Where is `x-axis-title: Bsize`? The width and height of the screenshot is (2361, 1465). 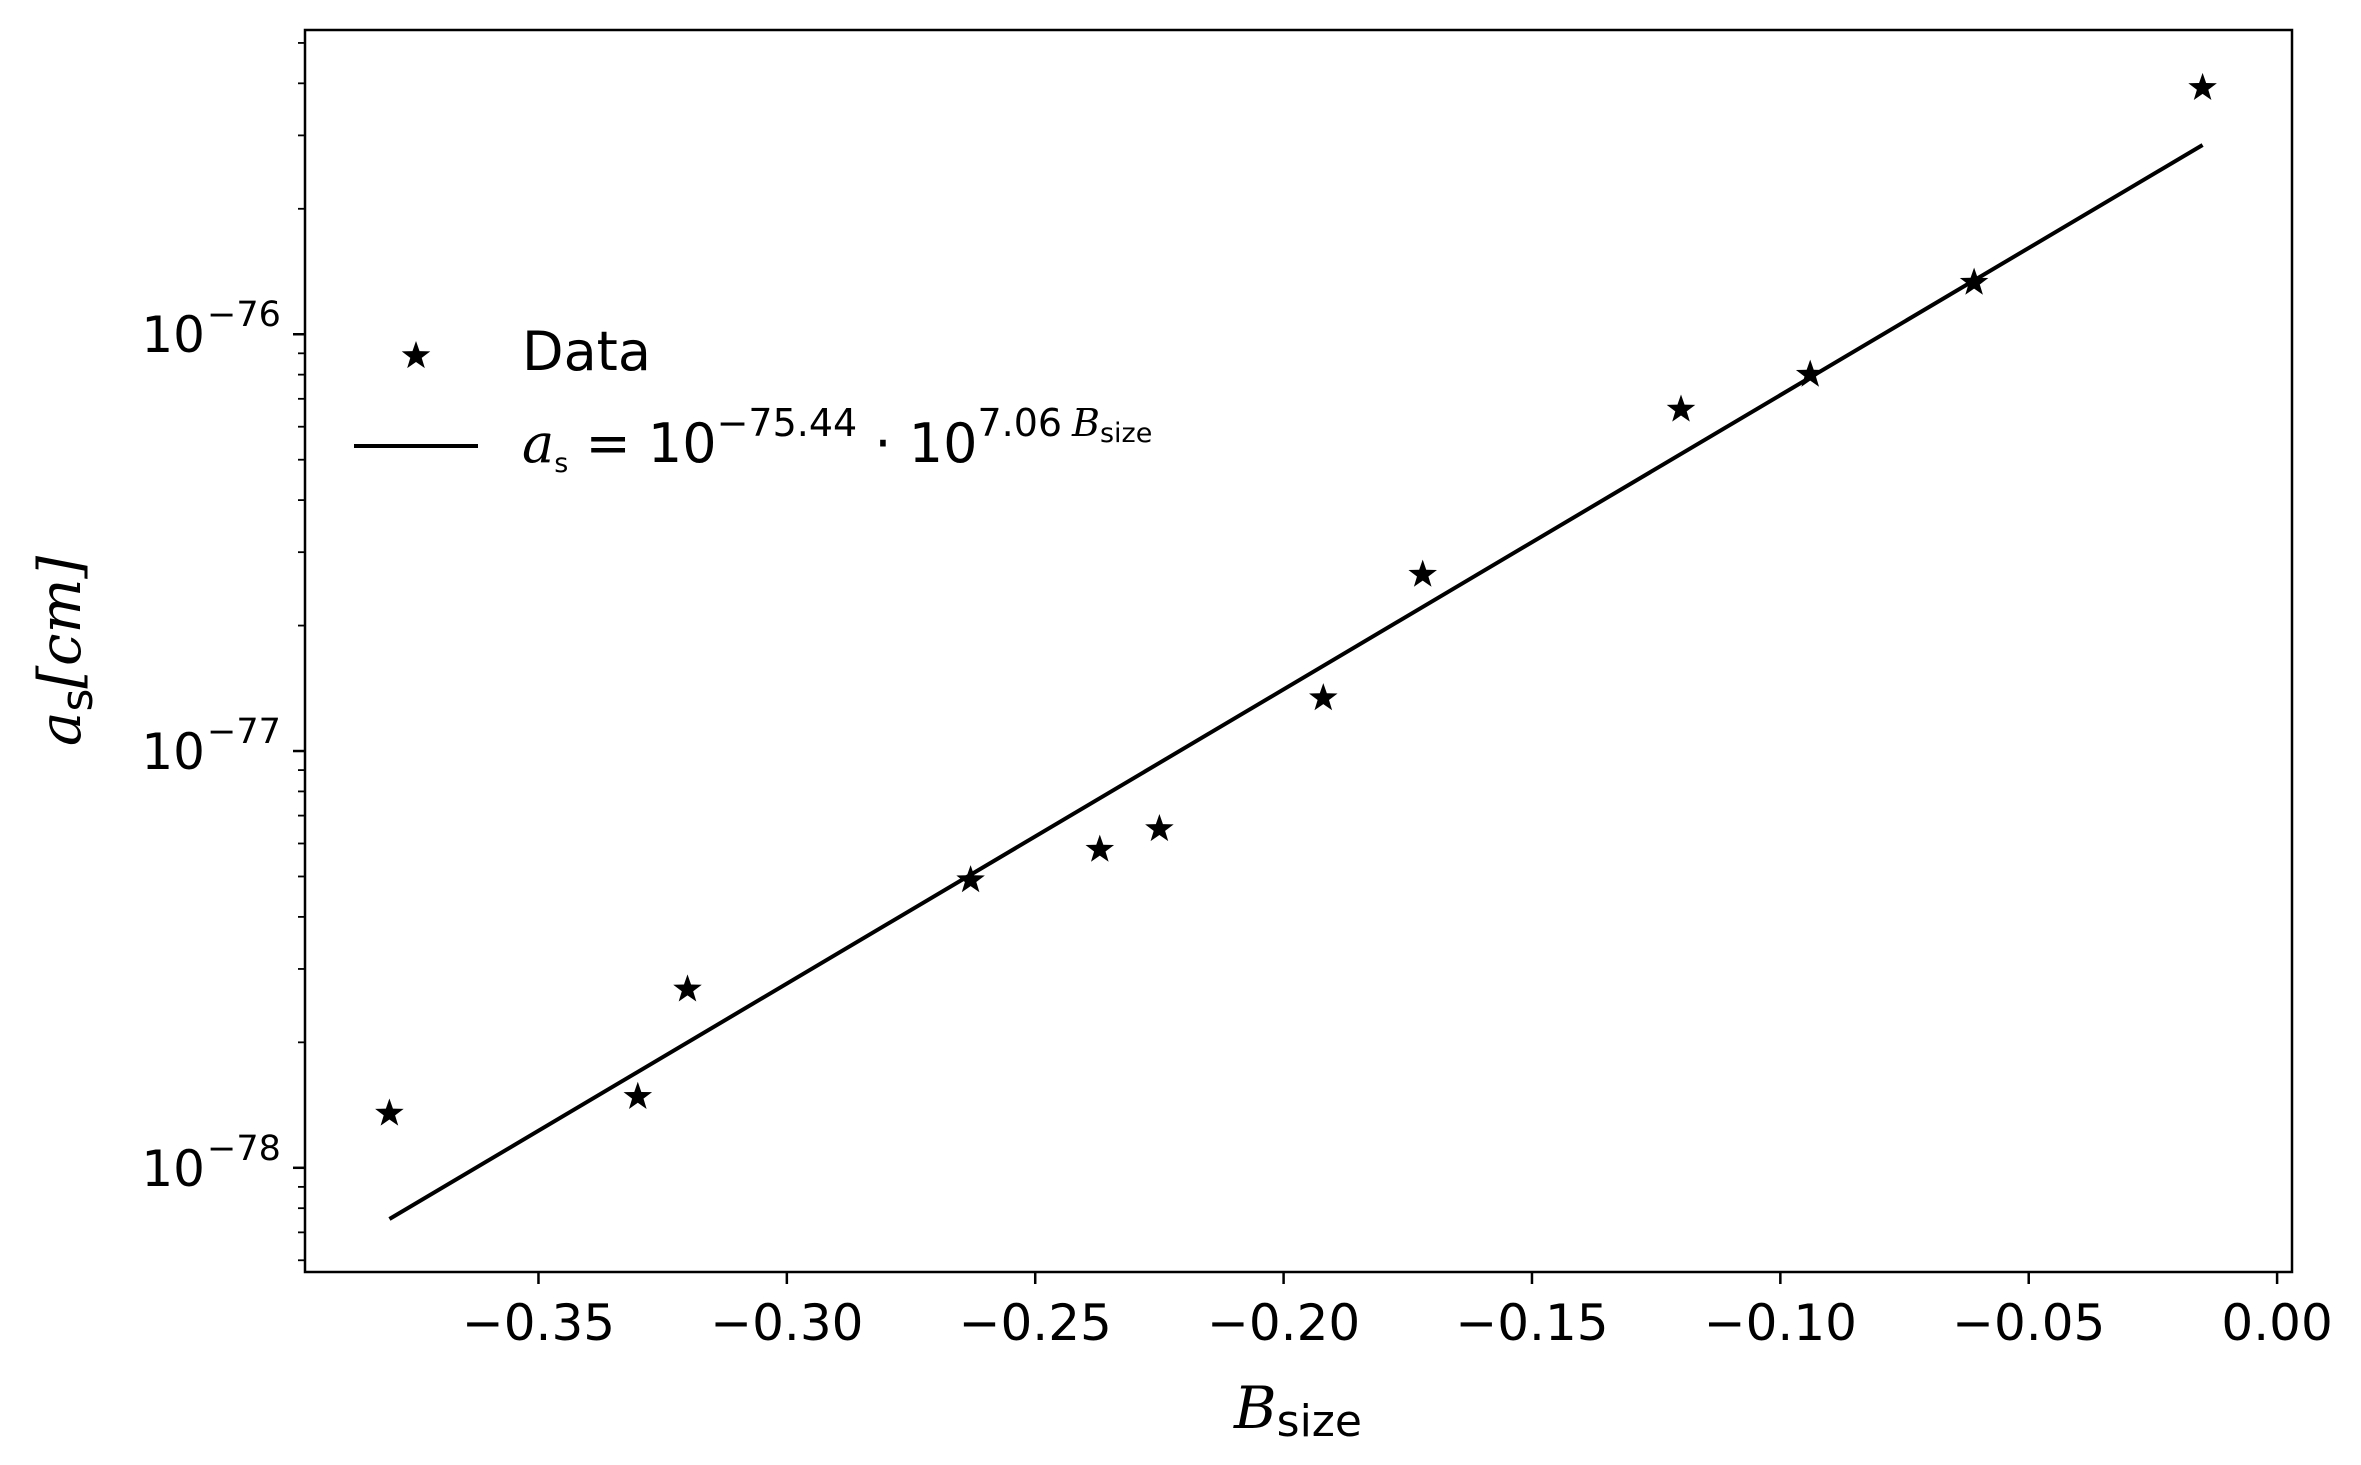 x-axis-title: Bsize is located at coordinates (1297, 1410).